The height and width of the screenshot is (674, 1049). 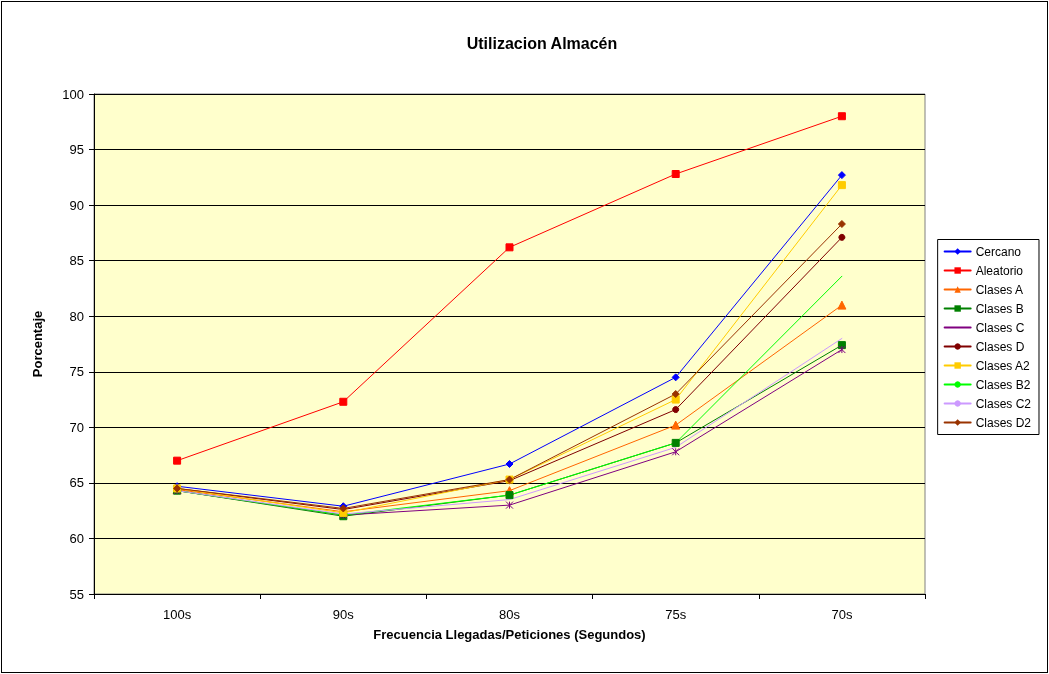 I want to click on legend-label: Cercano, so click(x=998, y=251).